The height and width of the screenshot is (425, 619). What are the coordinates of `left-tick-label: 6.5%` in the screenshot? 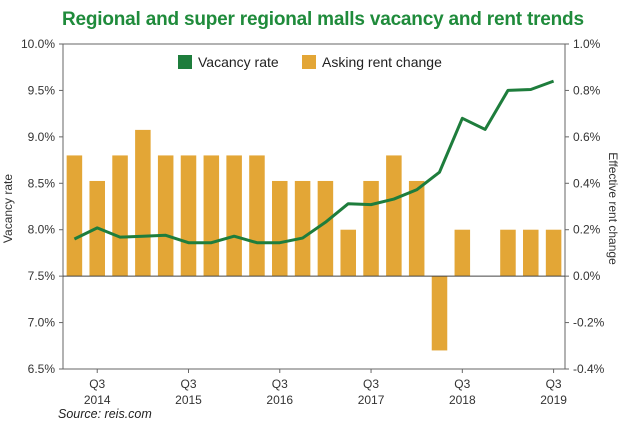 It's located at (42, 369).